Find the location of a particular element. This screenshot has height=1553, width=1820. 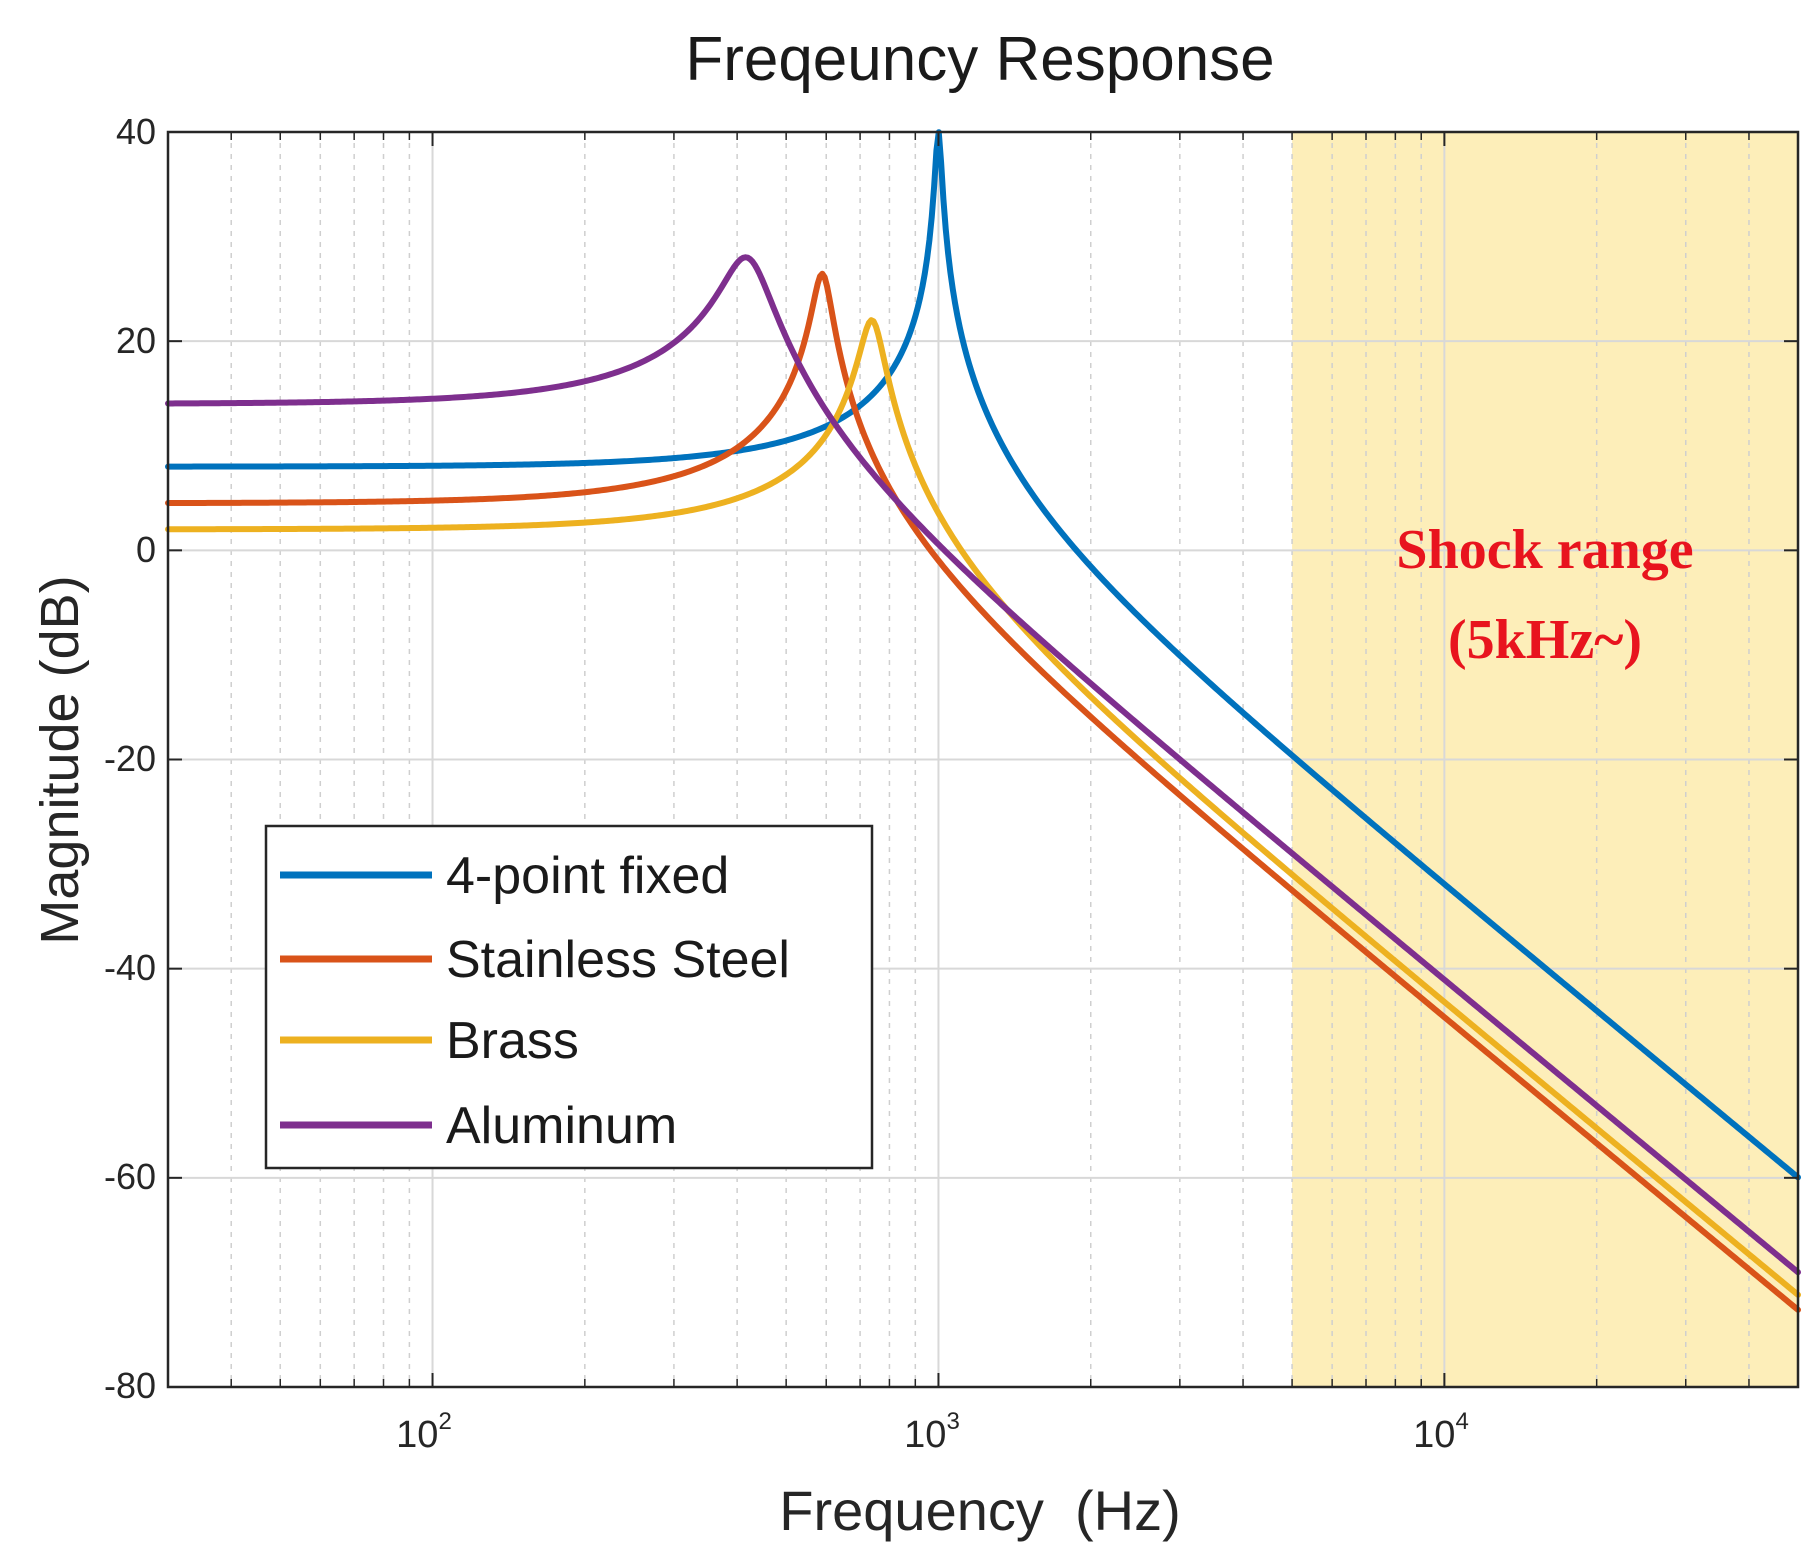

y-tick-labels: 40 20 0 -20 -40 -60 -80 is located at coordinates (130, 758).